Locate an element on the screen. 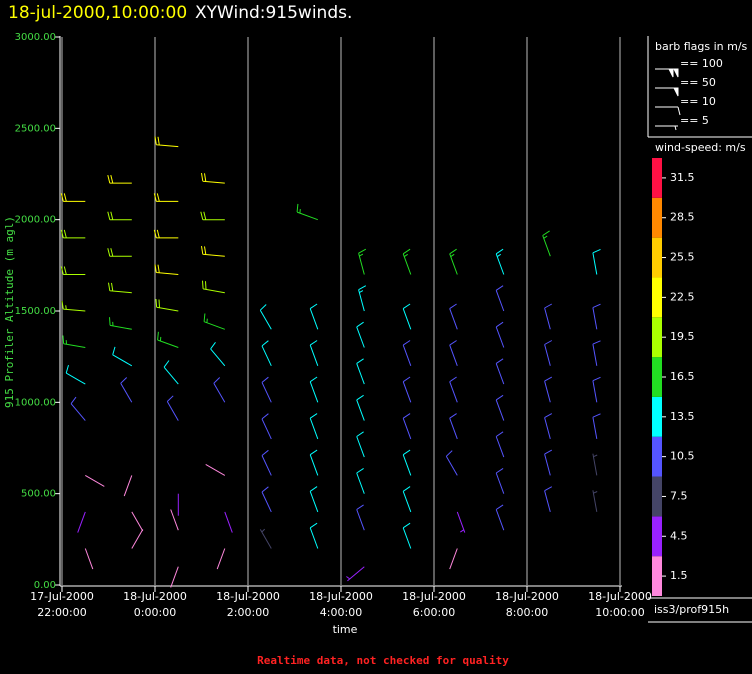  colorbar-label: 22.5 is located at coordinates (682, 296).